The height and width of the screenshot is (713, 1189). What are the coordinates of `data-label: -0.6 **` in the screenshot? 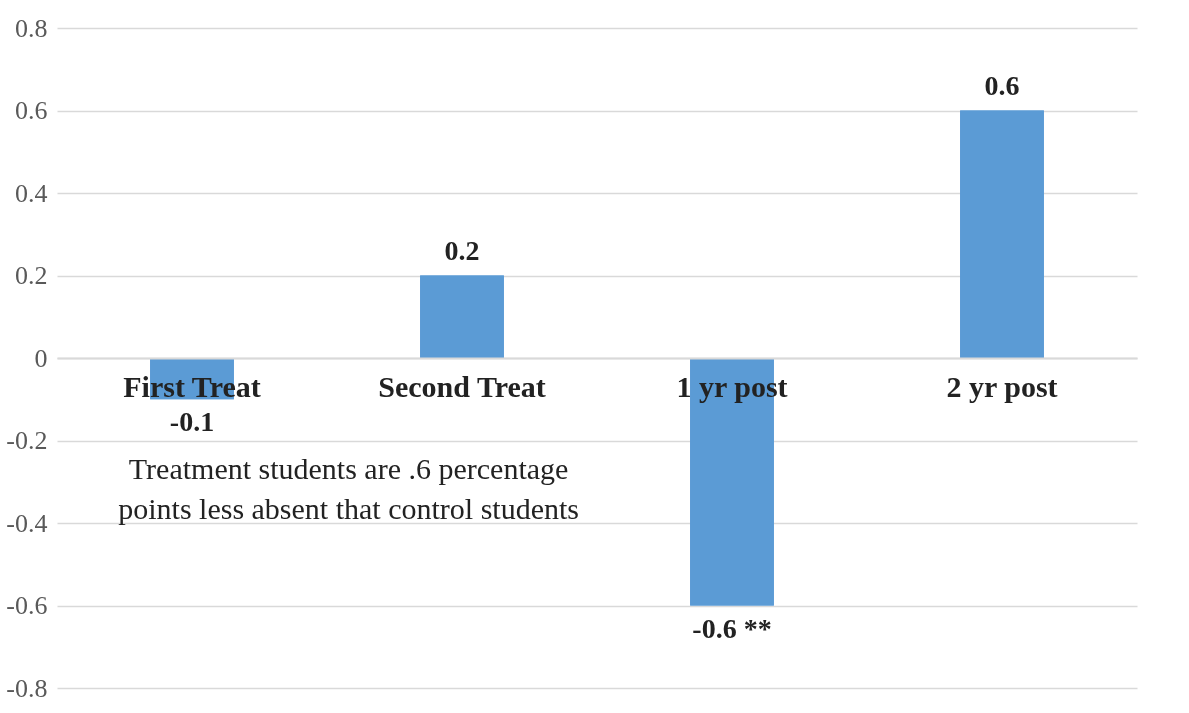 It's located at (732, 628).